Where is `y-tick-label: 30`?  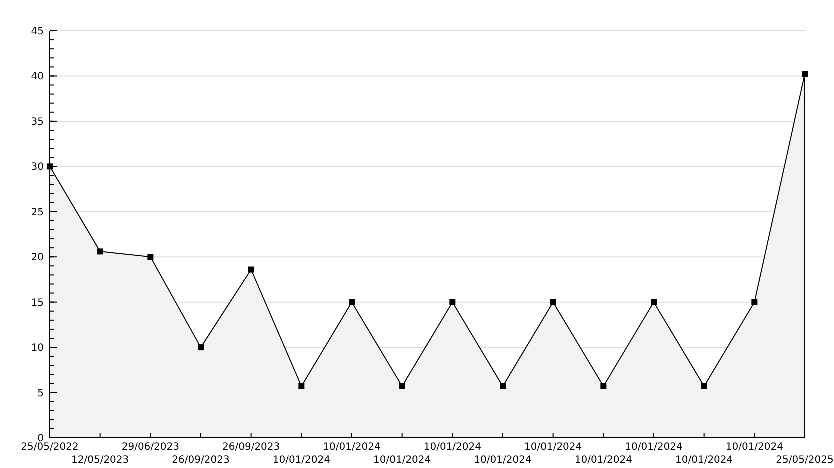 y-tick-label: 30 is located at coordinates (37, 168).